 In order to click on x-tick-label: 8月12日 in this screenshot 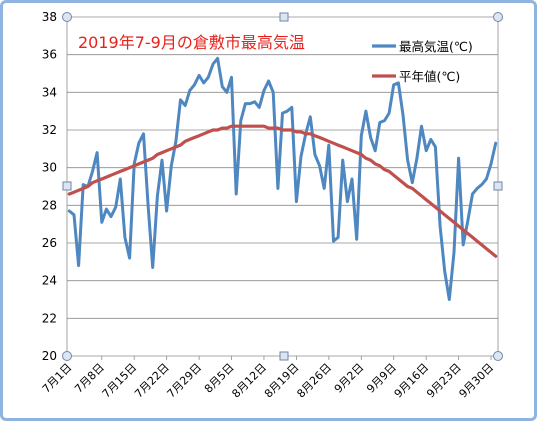, I will do `click(249, 381)`.